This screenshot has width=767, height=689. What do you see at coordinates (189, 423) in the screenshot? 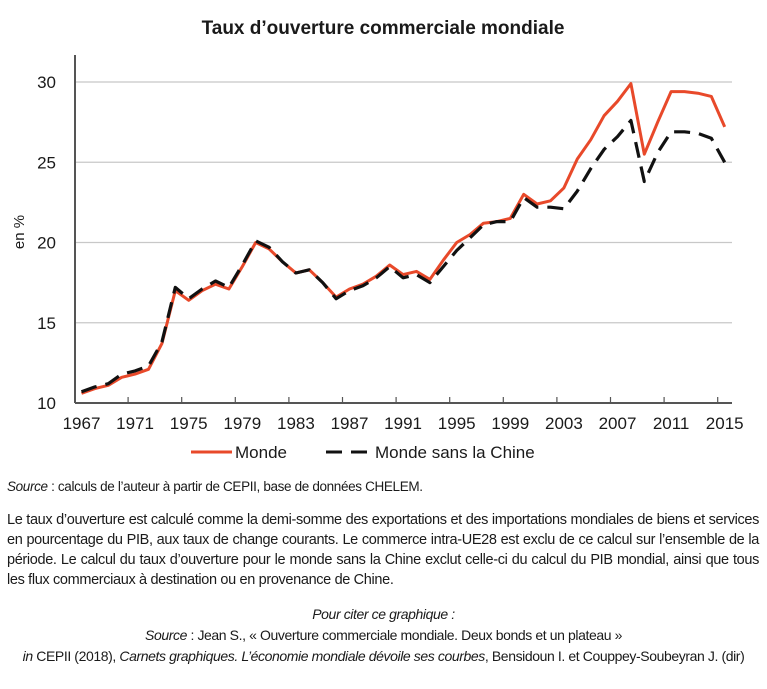
I see `x-tick-label: 1975` at bounding box center [189, 423].